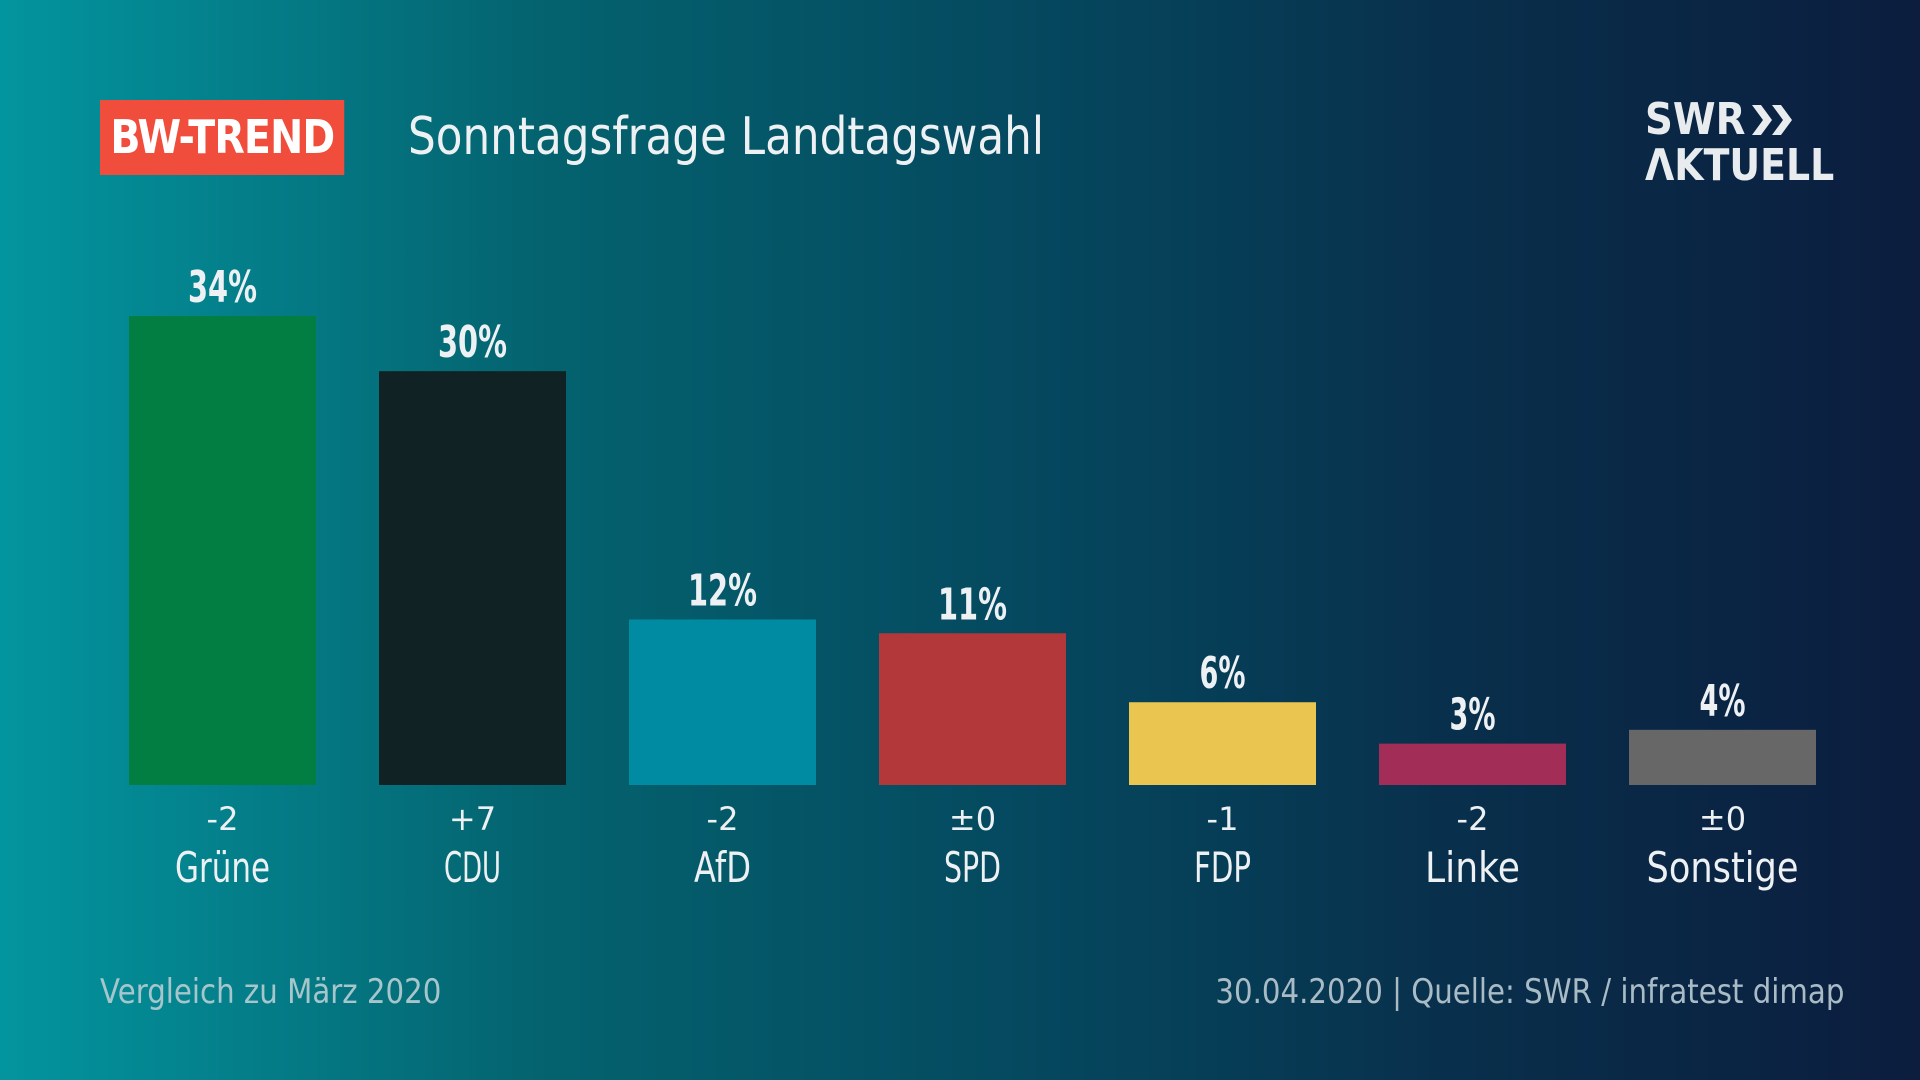 This screenshot has height=1080, width=1920. I want to click on category-label: SPD, so click(972, 867).